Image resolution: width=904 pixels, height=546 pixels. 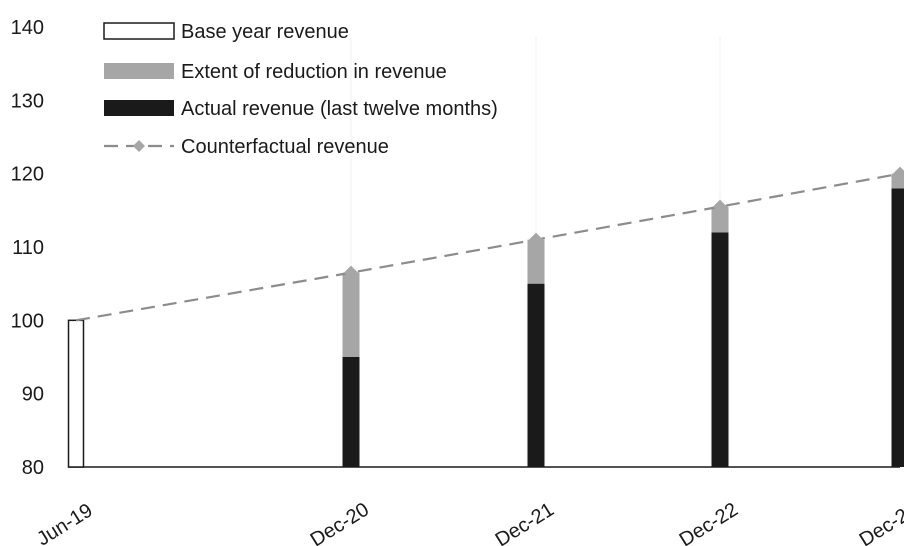 I want to click on y-tick-label-80: 80, so click(x=33, y=468).